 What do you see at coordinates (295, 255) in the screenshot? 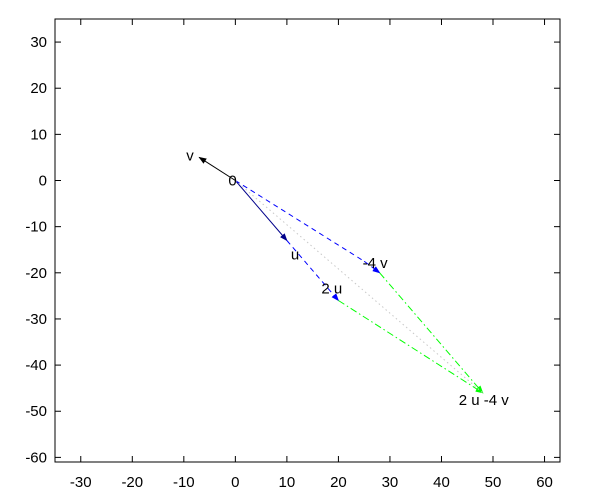
I see `point-label-2: u` at bounding box center [295, 255].